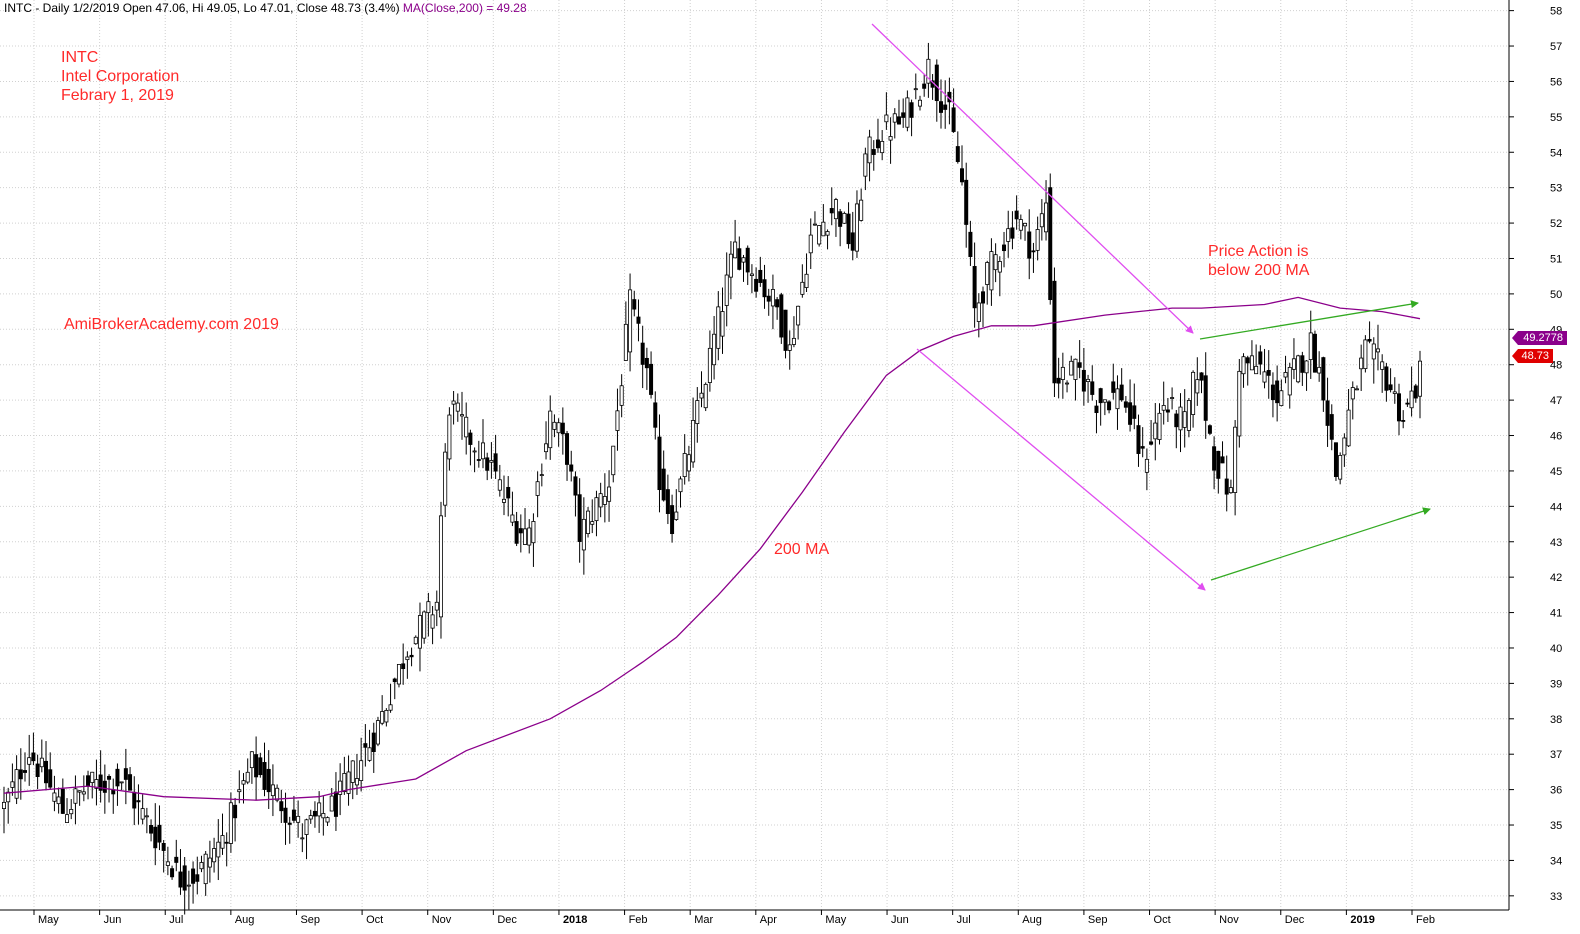 The width and height of the screenshot is (1580, 934). I want to click on ma-annotation: 200 MA, so click(802, 549).